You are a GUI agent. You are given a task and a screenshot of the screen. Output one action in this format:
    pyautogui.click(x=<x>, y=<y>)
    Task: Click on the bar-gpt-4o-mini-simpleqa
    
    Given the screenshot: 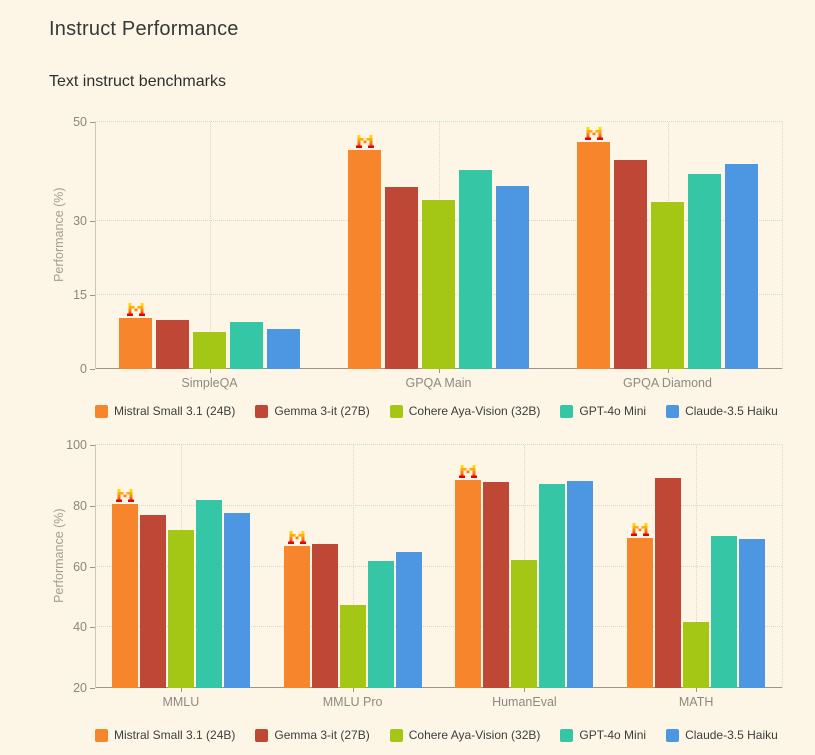 What is the action you would take?
    pyautogui.click(x=246, y=345)
    